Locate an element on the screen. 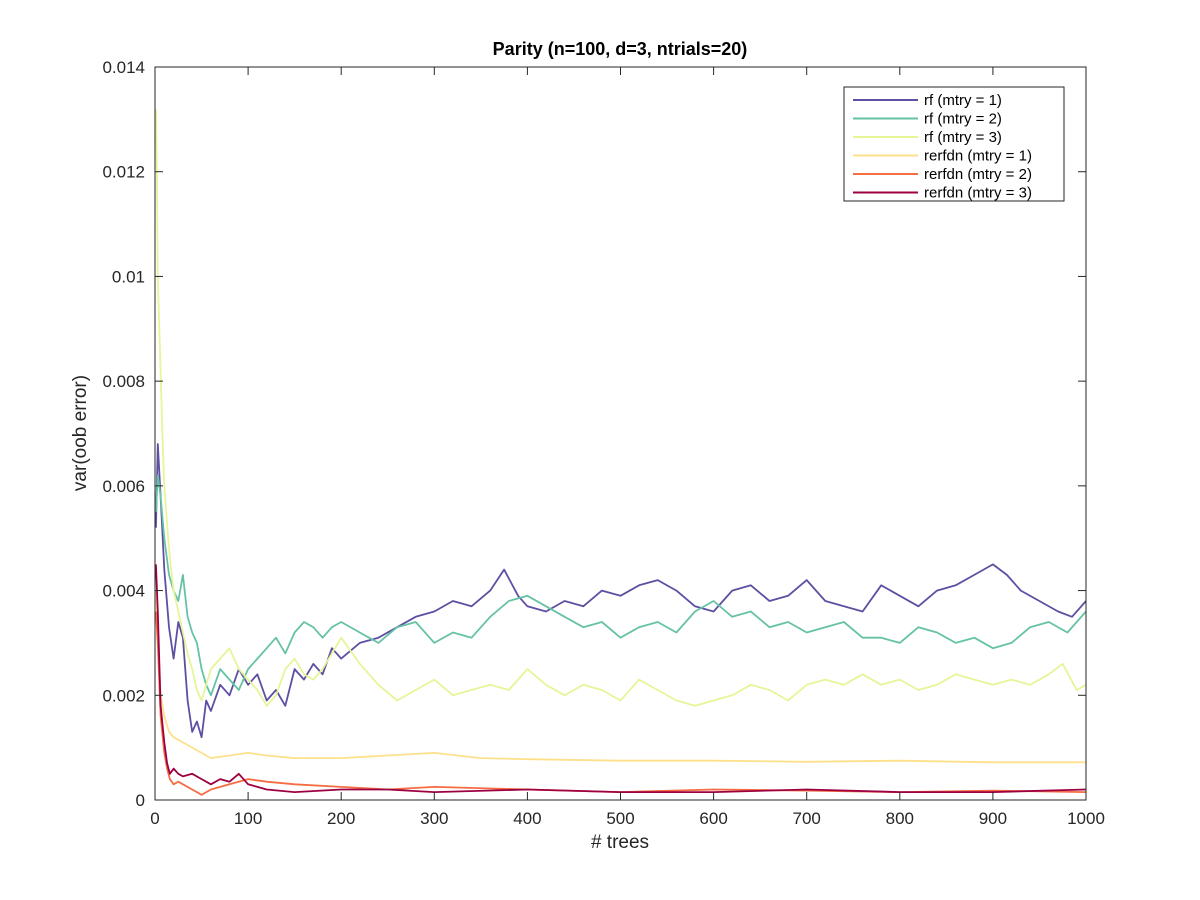 The image size is (1200, 900). y-tick-label: 0.014 is located at coordinates (123, 67).